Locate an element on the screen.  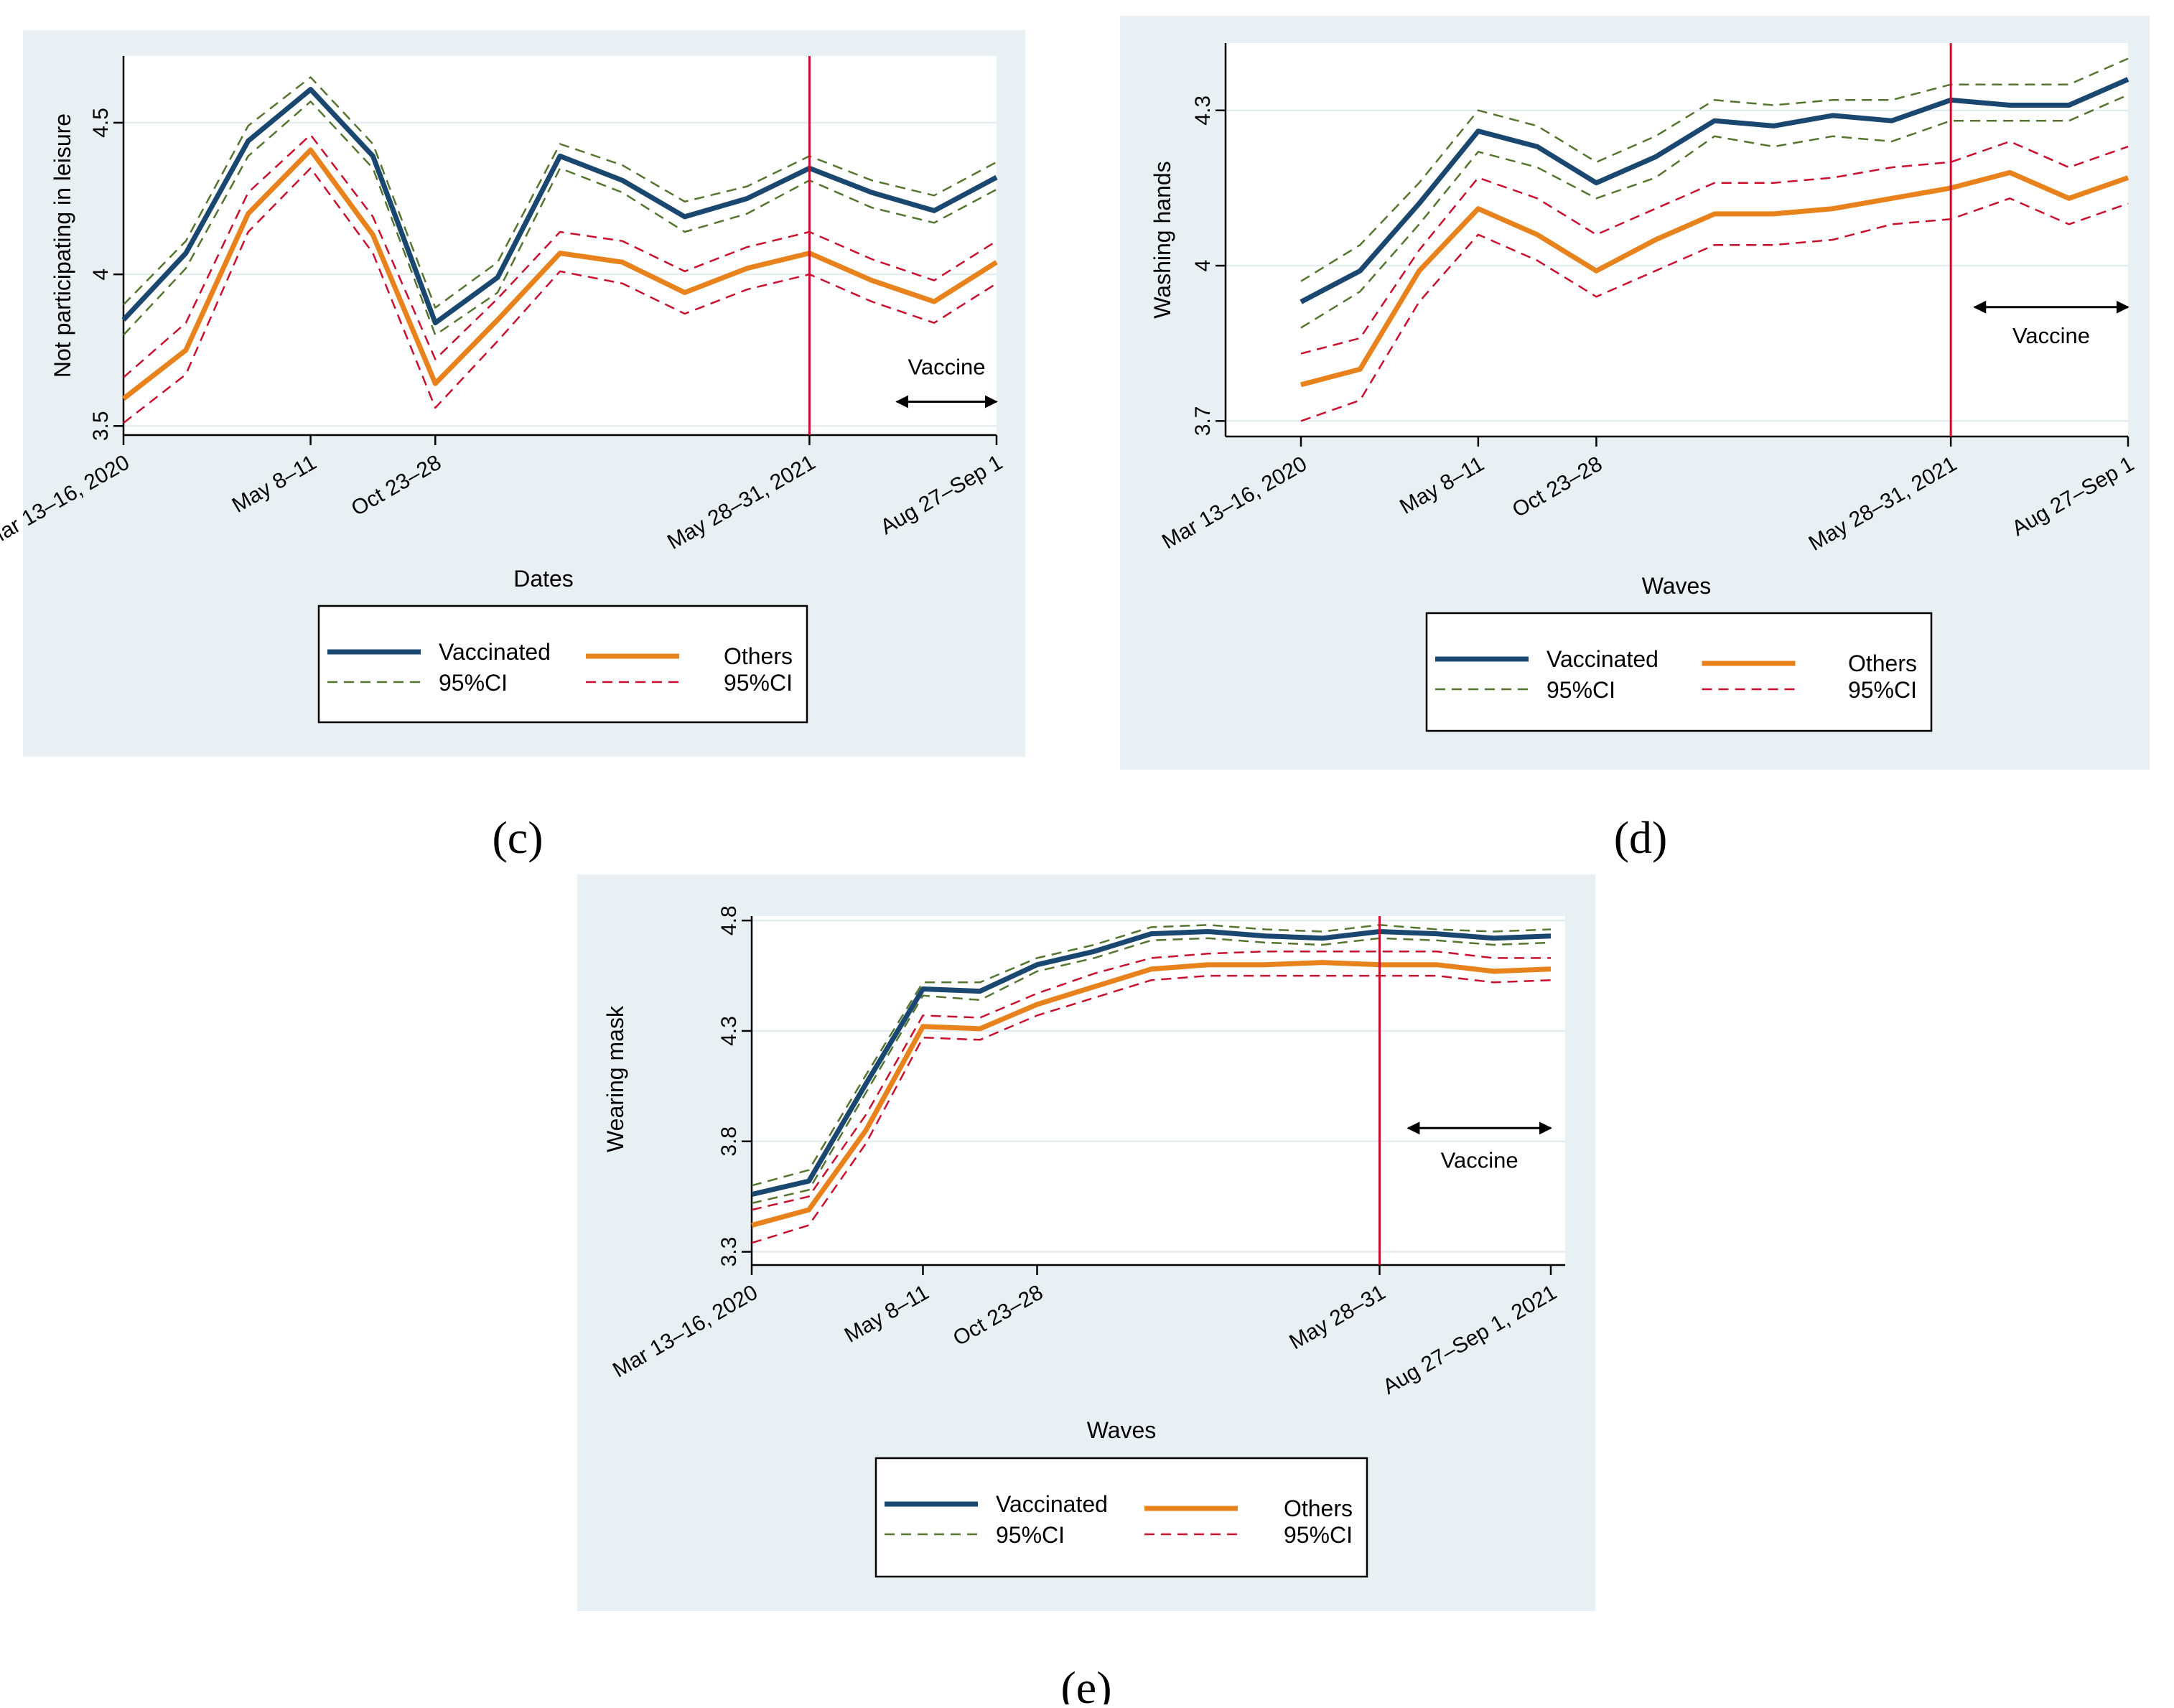
panel-caption: (c) is located at coordinates (517, 837).